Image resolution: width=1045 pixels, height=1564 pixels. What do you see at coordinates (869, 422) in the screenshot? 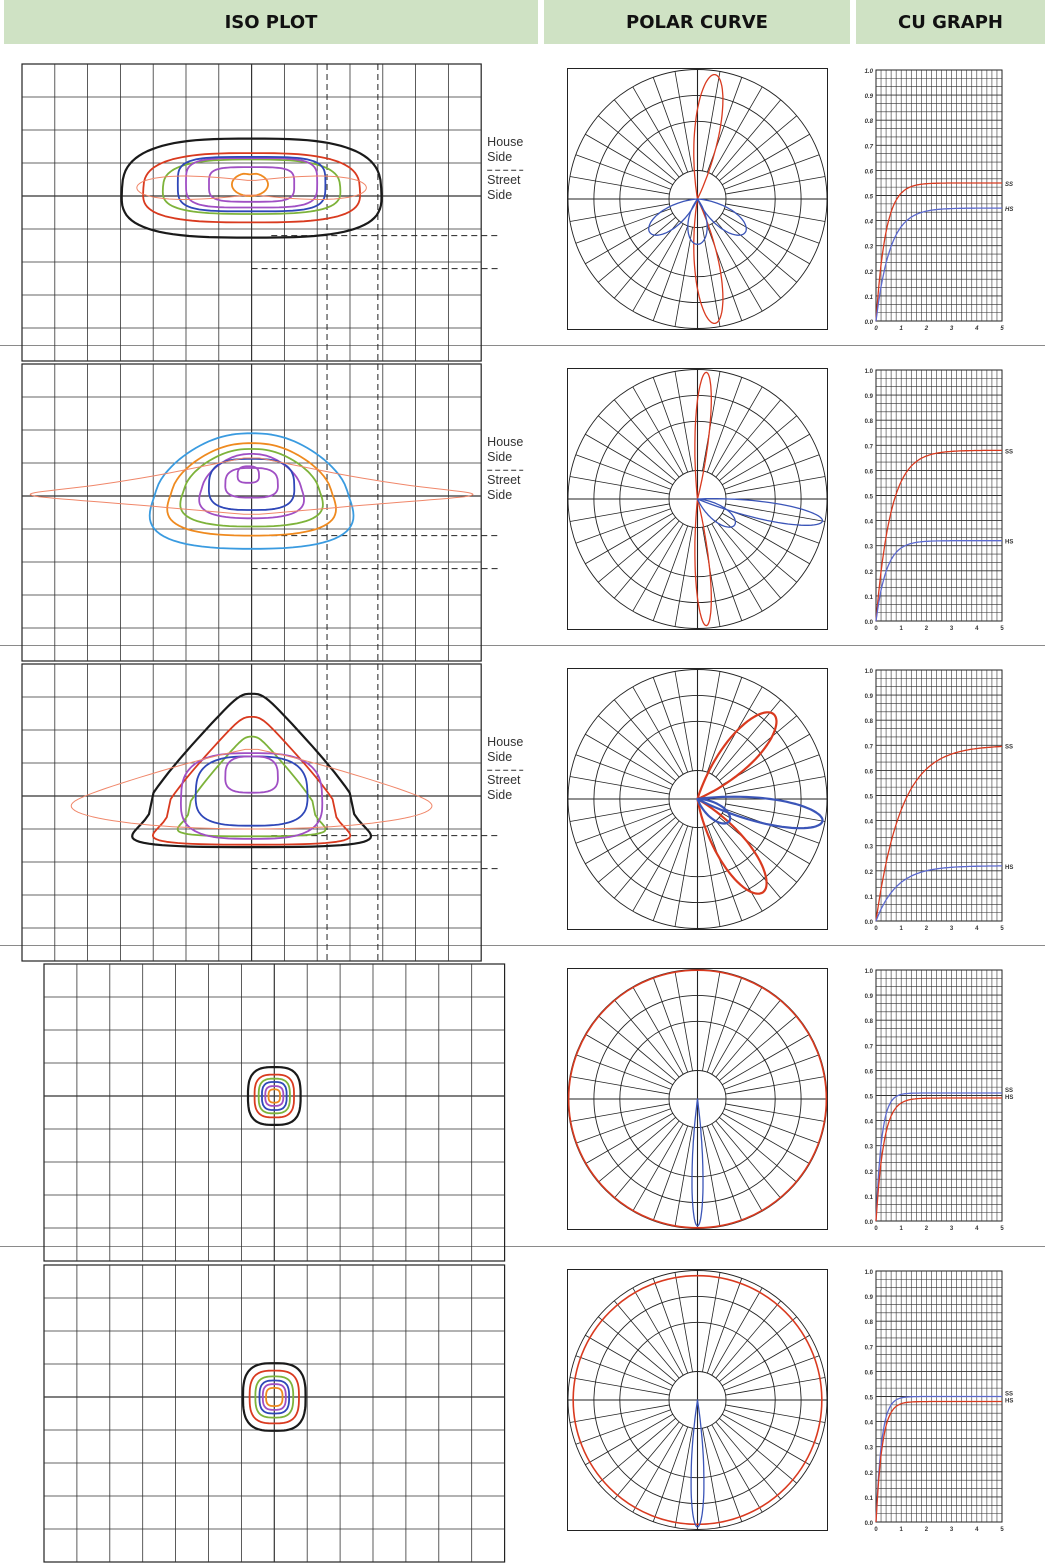
I see `cu-y-tick: 0.8` at bounding box center [869, 422].